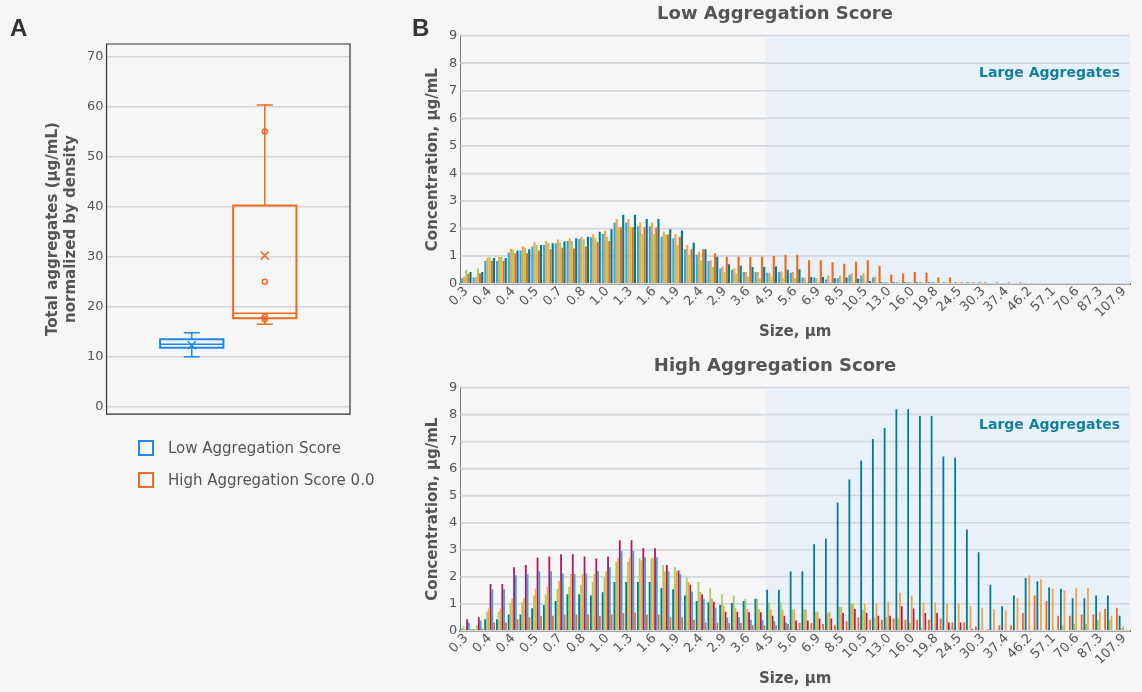 The height and width of the screenshot is (692, 1142). I want to click on y-tick-label: 60, so click(95, 105).